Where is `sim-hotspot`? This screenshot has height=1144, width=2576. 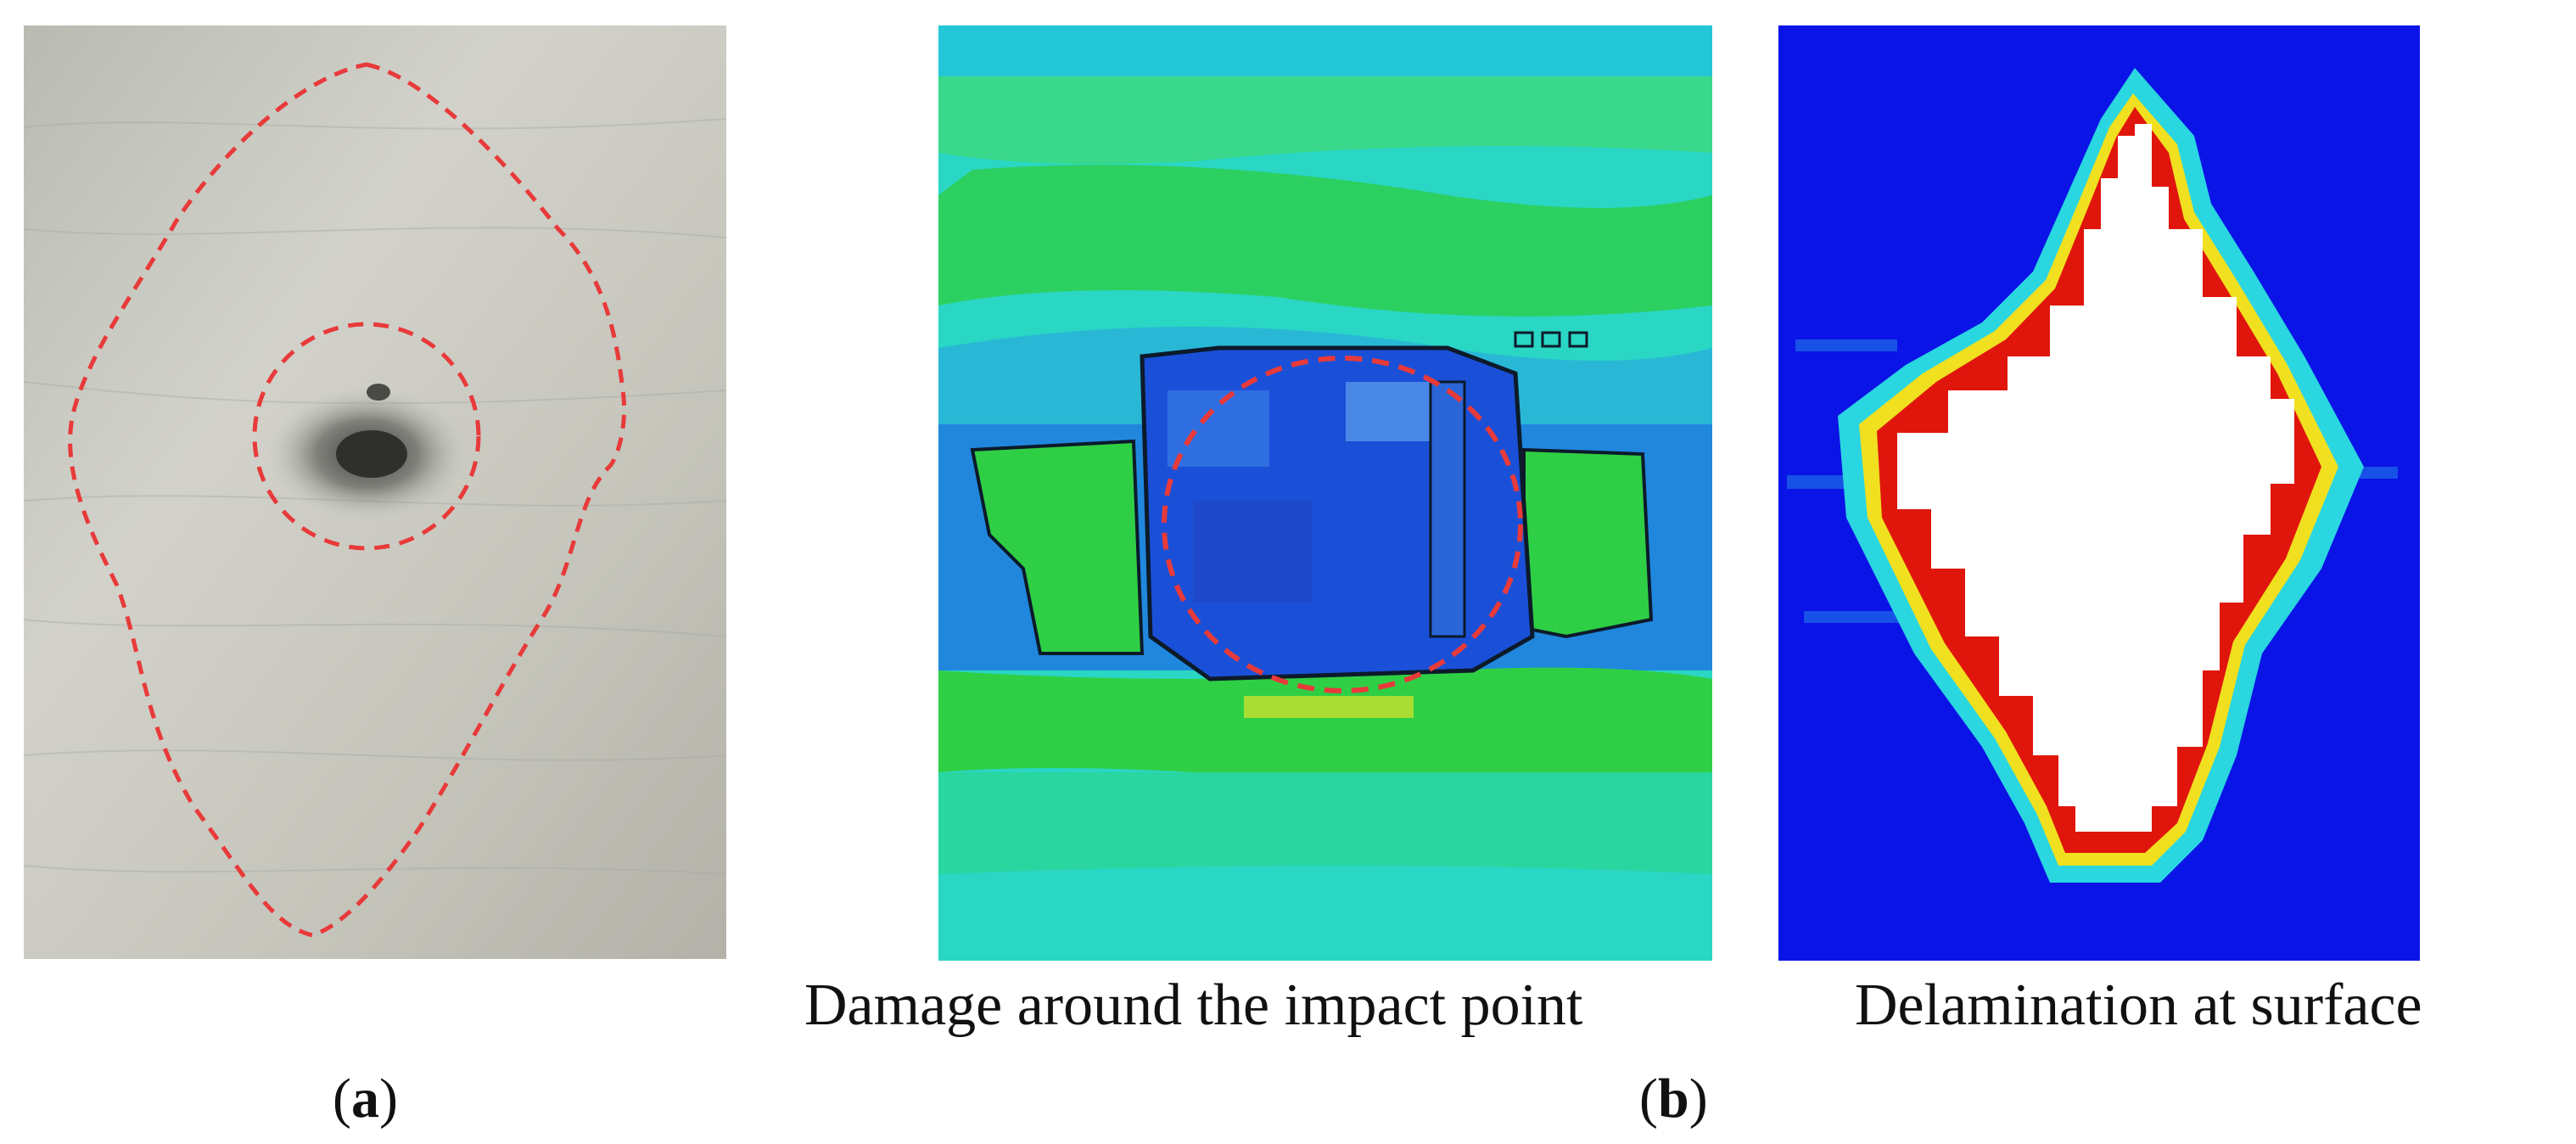
sim-hotspot is located at coordinates (1329, 707).